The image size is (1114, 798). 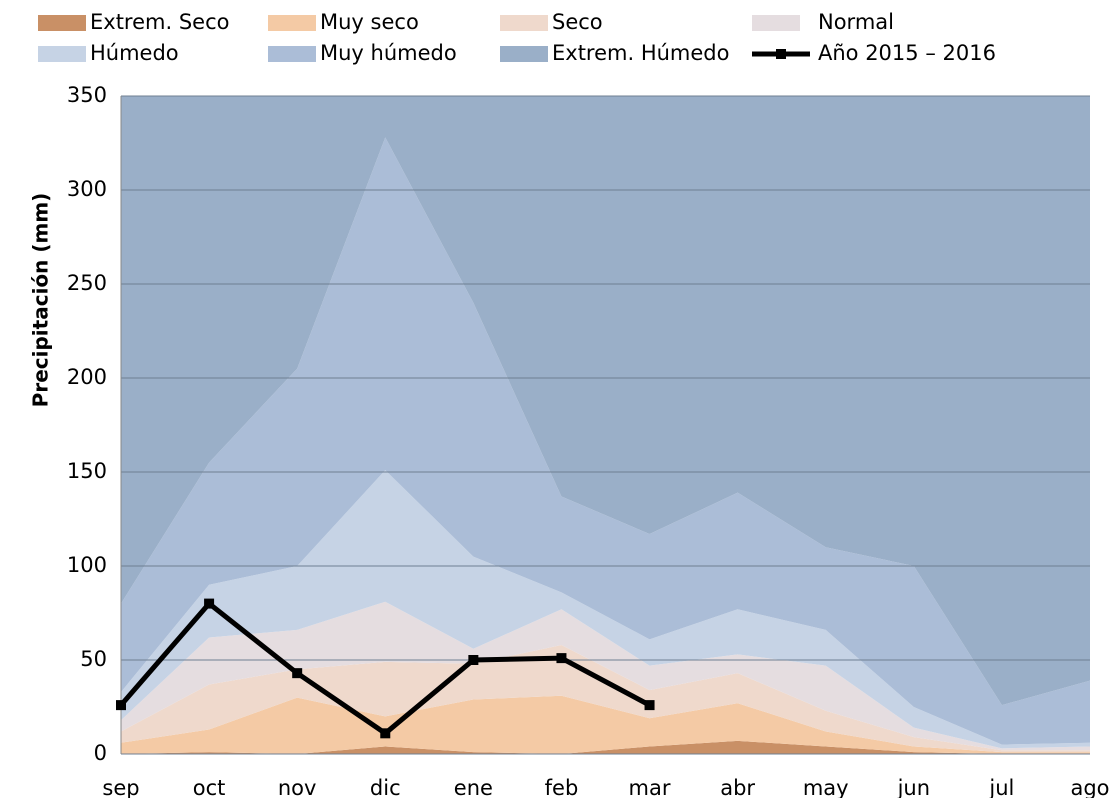 What do you see at coordinates (913, 787) in the screenshot?
I see `x-tick-label: jun` at bounding box center [913, 787].